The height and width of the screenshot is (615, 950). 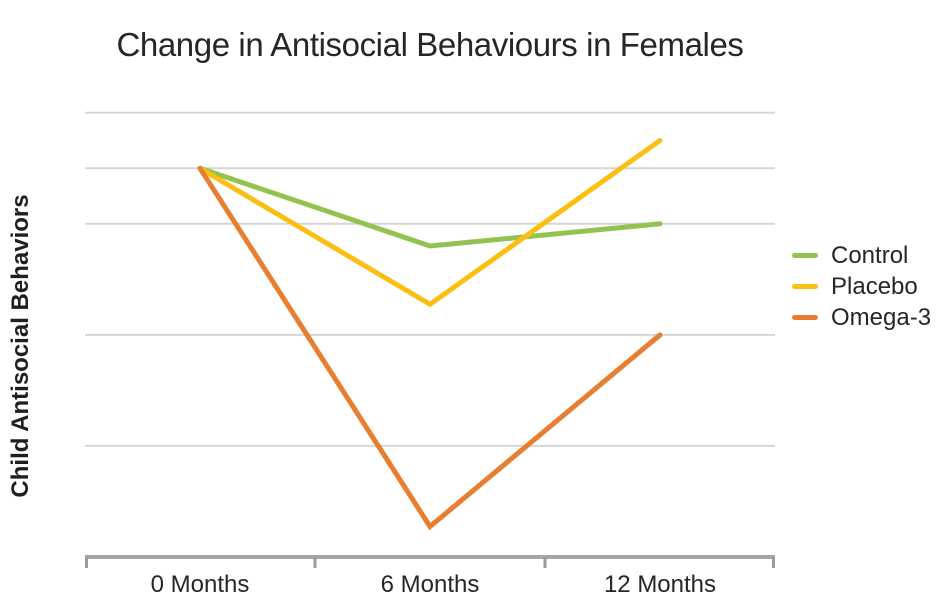 What do you see at coordinates (870, 255) in the screenshot?
I see `legend-label: Control` at bounding box center [870, 255].